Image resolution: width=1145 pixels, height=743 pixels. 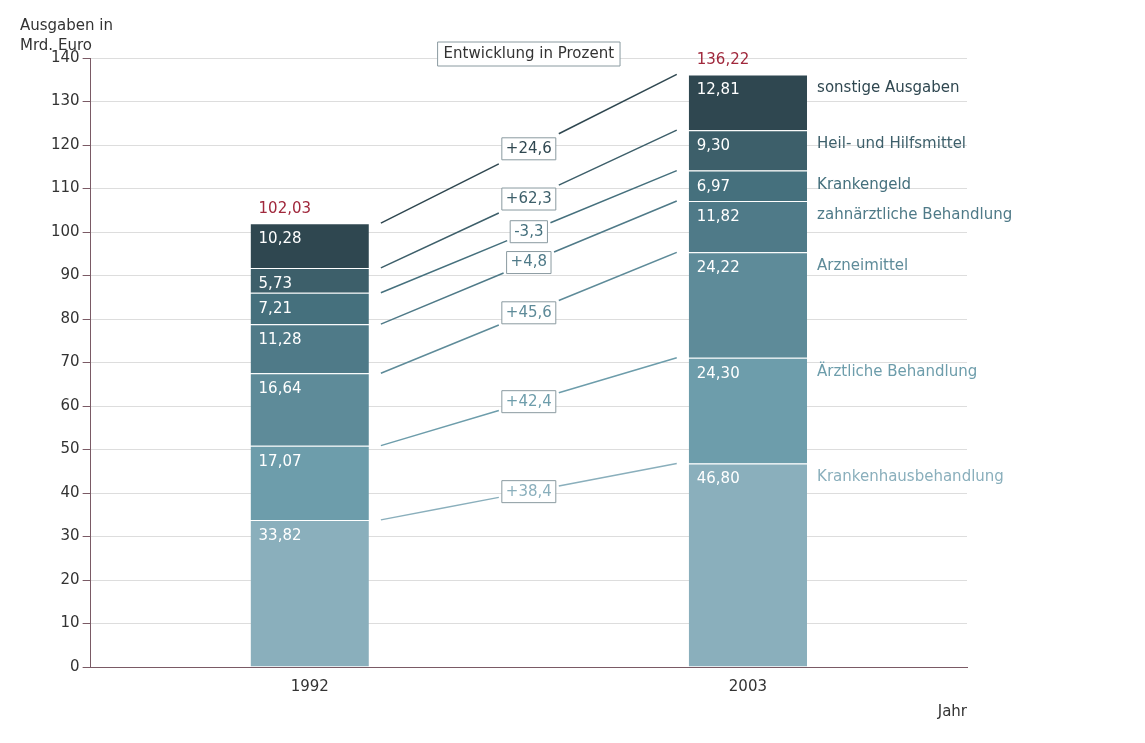 What do you see at coordinates (70, 317) in the screenshot?
I see `y-tick-label: 80` at bounding box center [70, 317].